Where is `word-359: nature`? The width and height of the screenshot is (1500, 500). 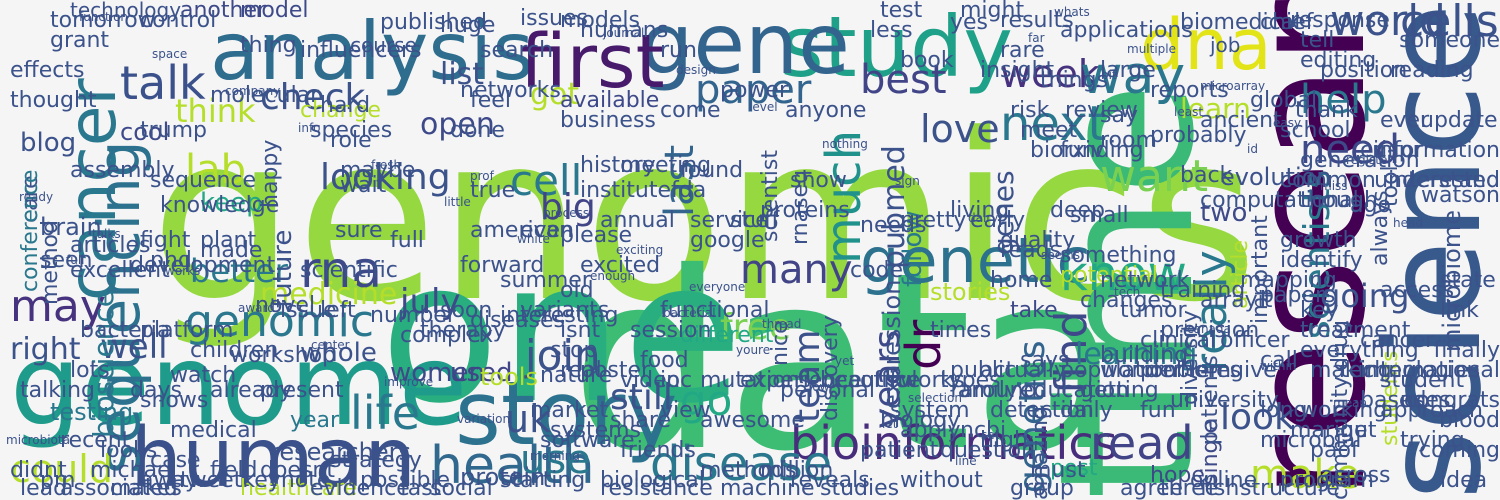
word-359: nature is located at coordinates (576, 375).